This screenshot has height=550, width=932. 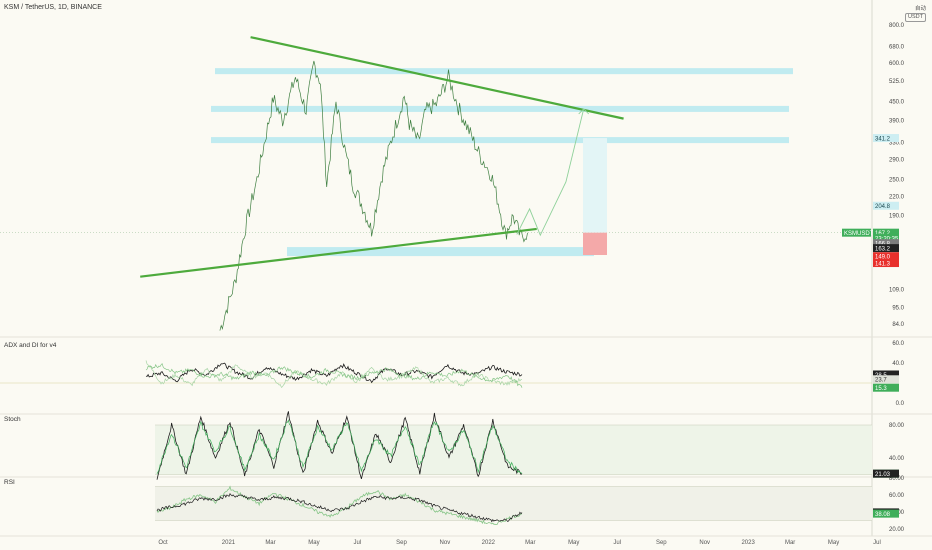 I want to click on stoch-axis-tick: 40.00, so click(x=897, y=459).